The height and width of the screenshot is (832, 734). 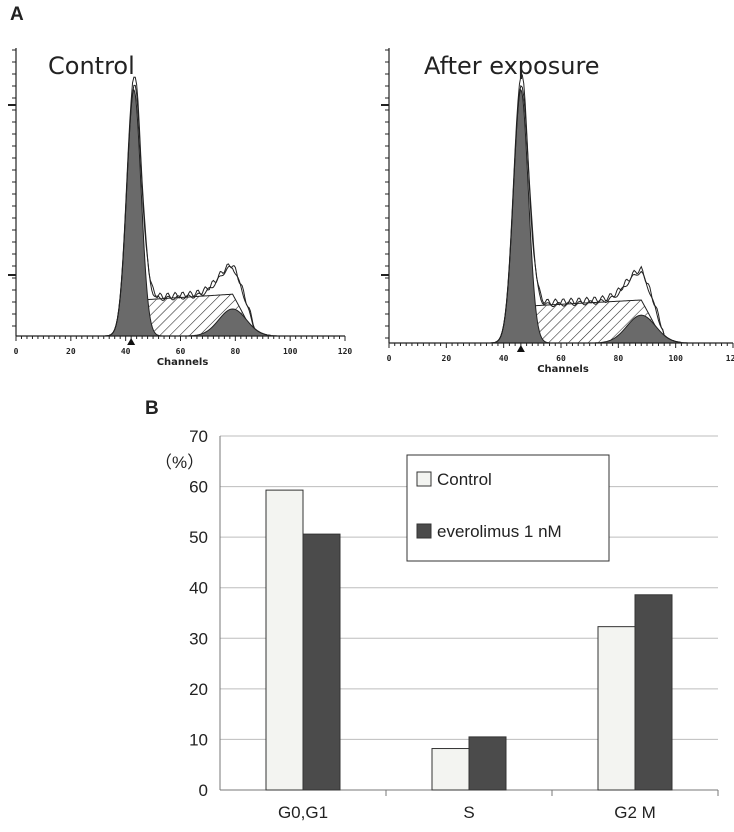 I want to click on y-tick-label: 30, so click(x=198, y=638).